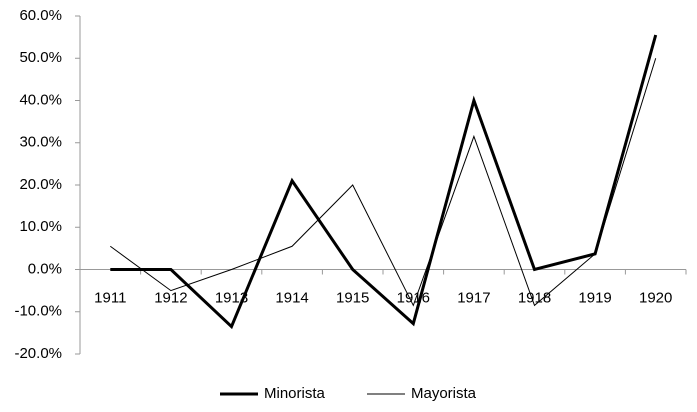  Describe the element at coordinates (295, 393) in the screenshot. I see `legend-label: Minorista` at that location.